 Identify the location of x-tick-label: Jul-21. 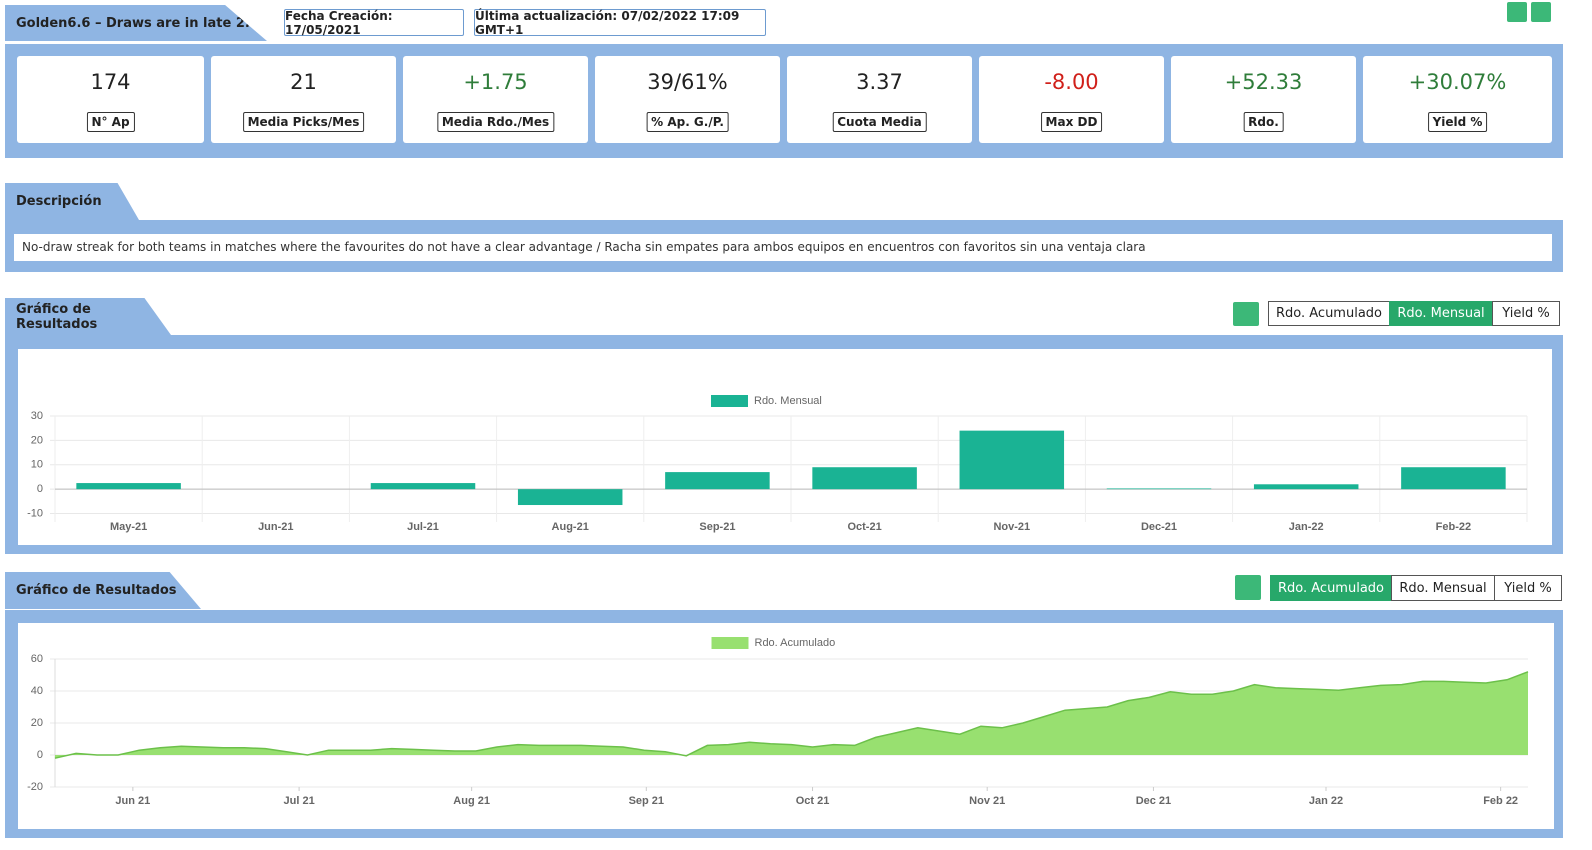
(423, 527).